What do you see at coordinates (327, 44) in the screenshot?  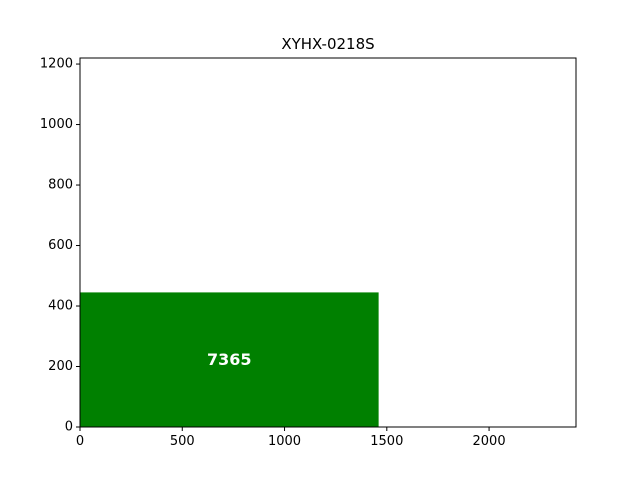 I see `chart-title: XYHX-0218S` at bounding box center [327, 44].